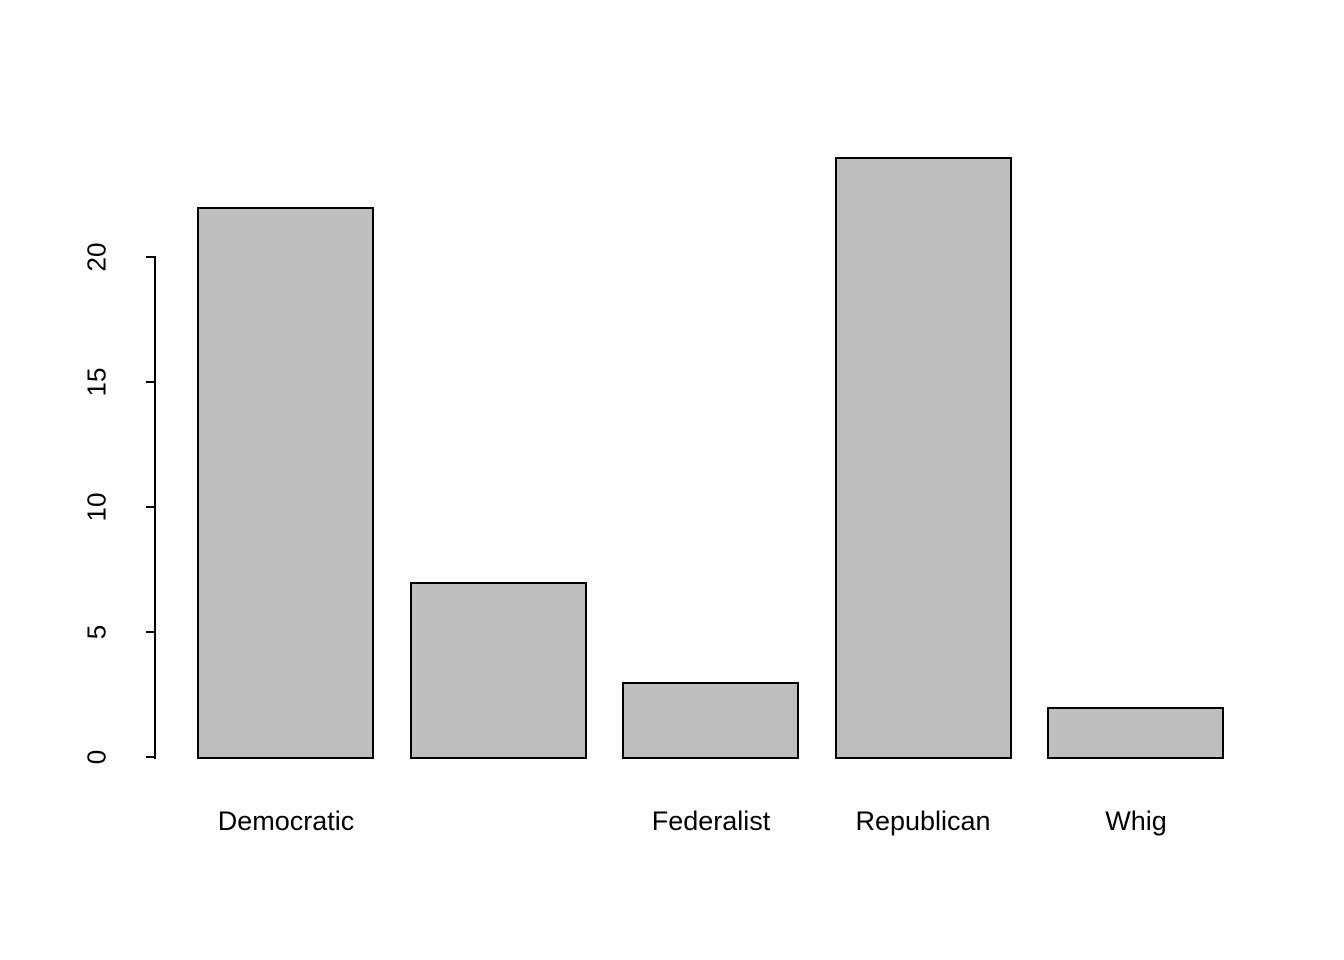 Image resolution: width=1344 pixels, height=960 pixels. Describe the element at coordinates (1136, 821) in the screenshot. I see `x-axis-category-label: Whig` at that location.